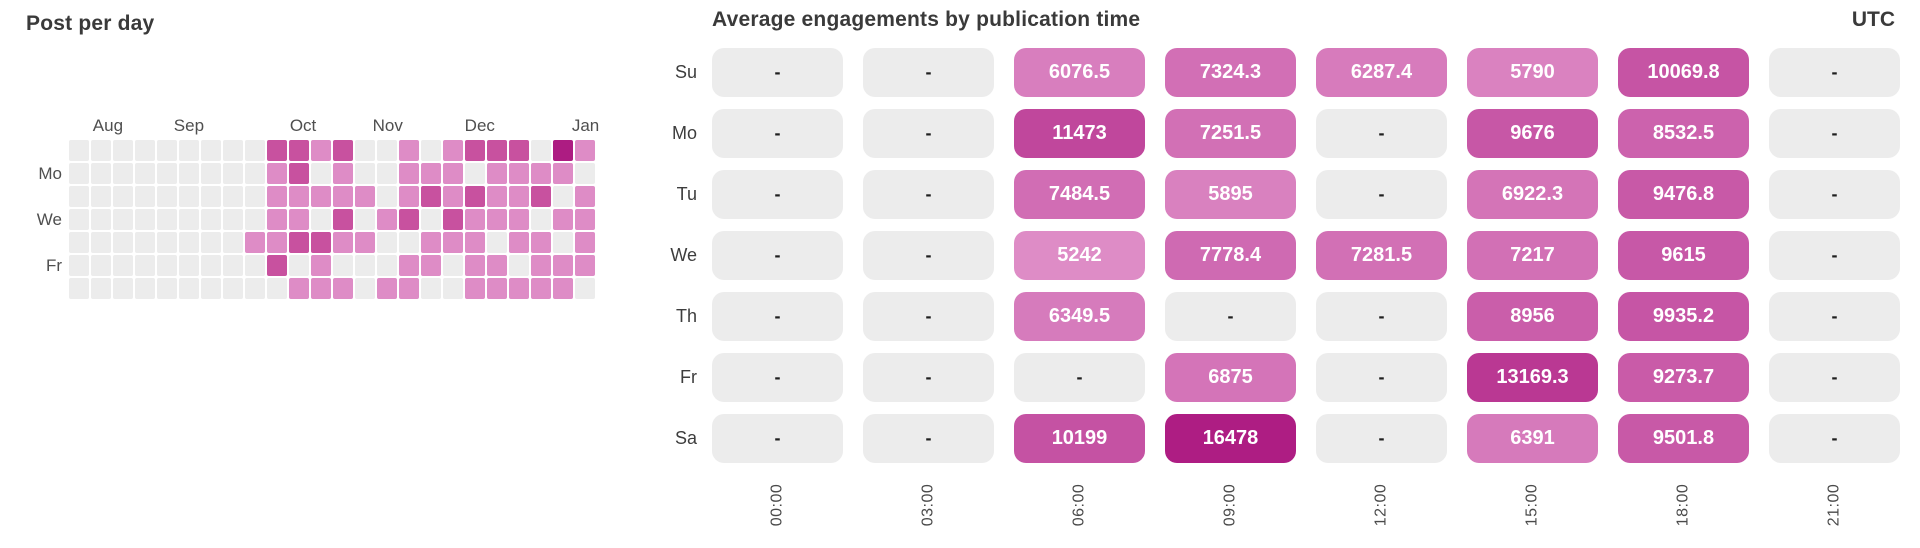 The image size is (1920, 548). What do you see at coordinates (1381, 72) in the screenshot?
I see `engagement-cell: 6287.4` at bounding box center [1381, 72].